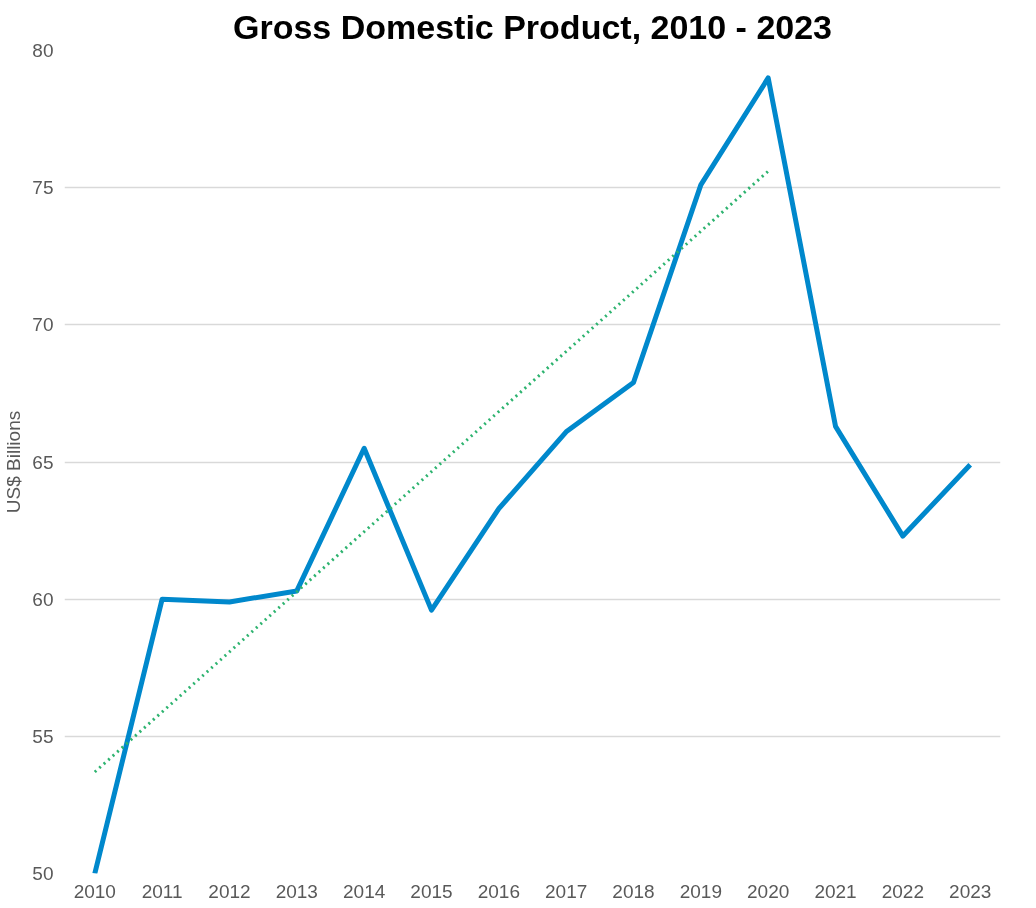  What do you see at coordinates (43, 462) in the screenshot?
I see `y-tick-label: 65` at bounding box center [43, 462].